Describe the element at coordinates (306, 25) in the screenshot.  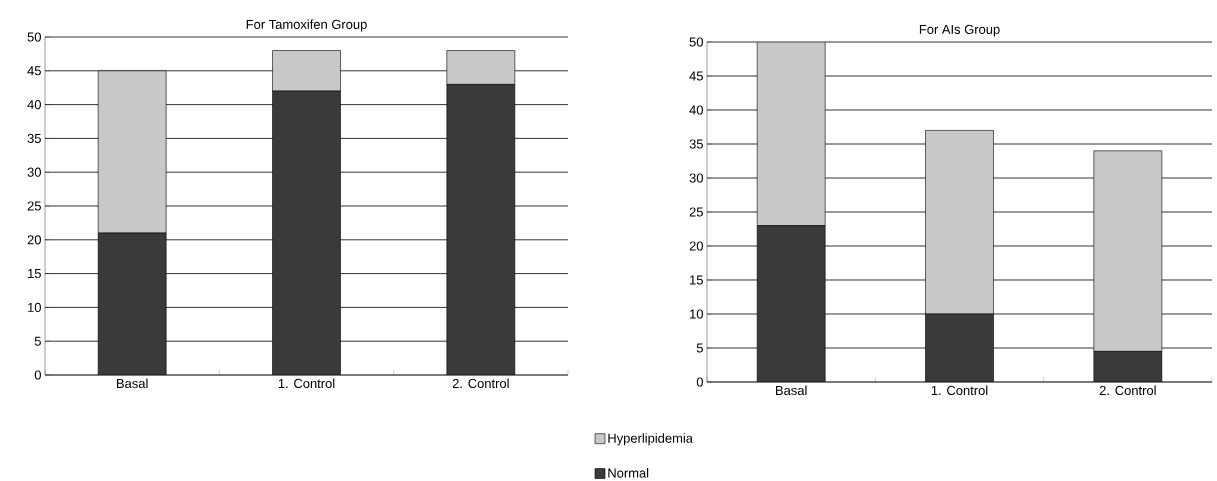
I see `chart-title: For Tamoxifen Group` at that location.